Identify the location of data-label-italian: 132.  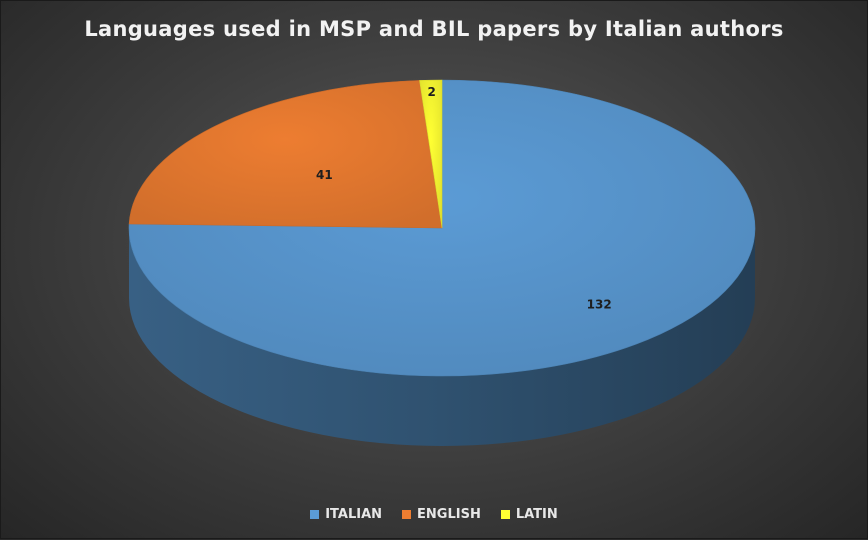
(599, 304).